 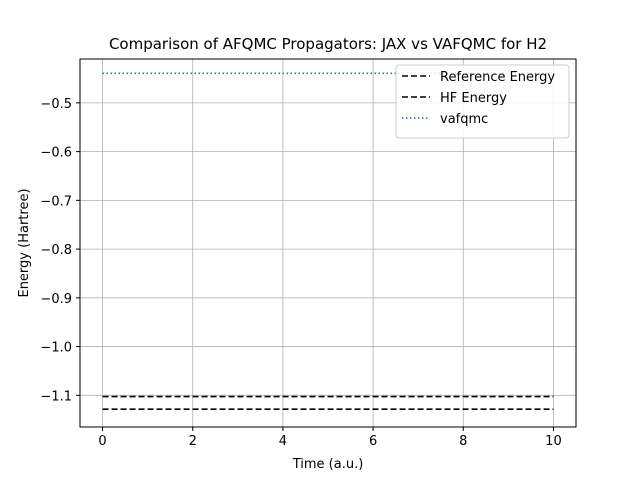 I want to click on y-tick-label: −0.9, so click(x=56, y=299).